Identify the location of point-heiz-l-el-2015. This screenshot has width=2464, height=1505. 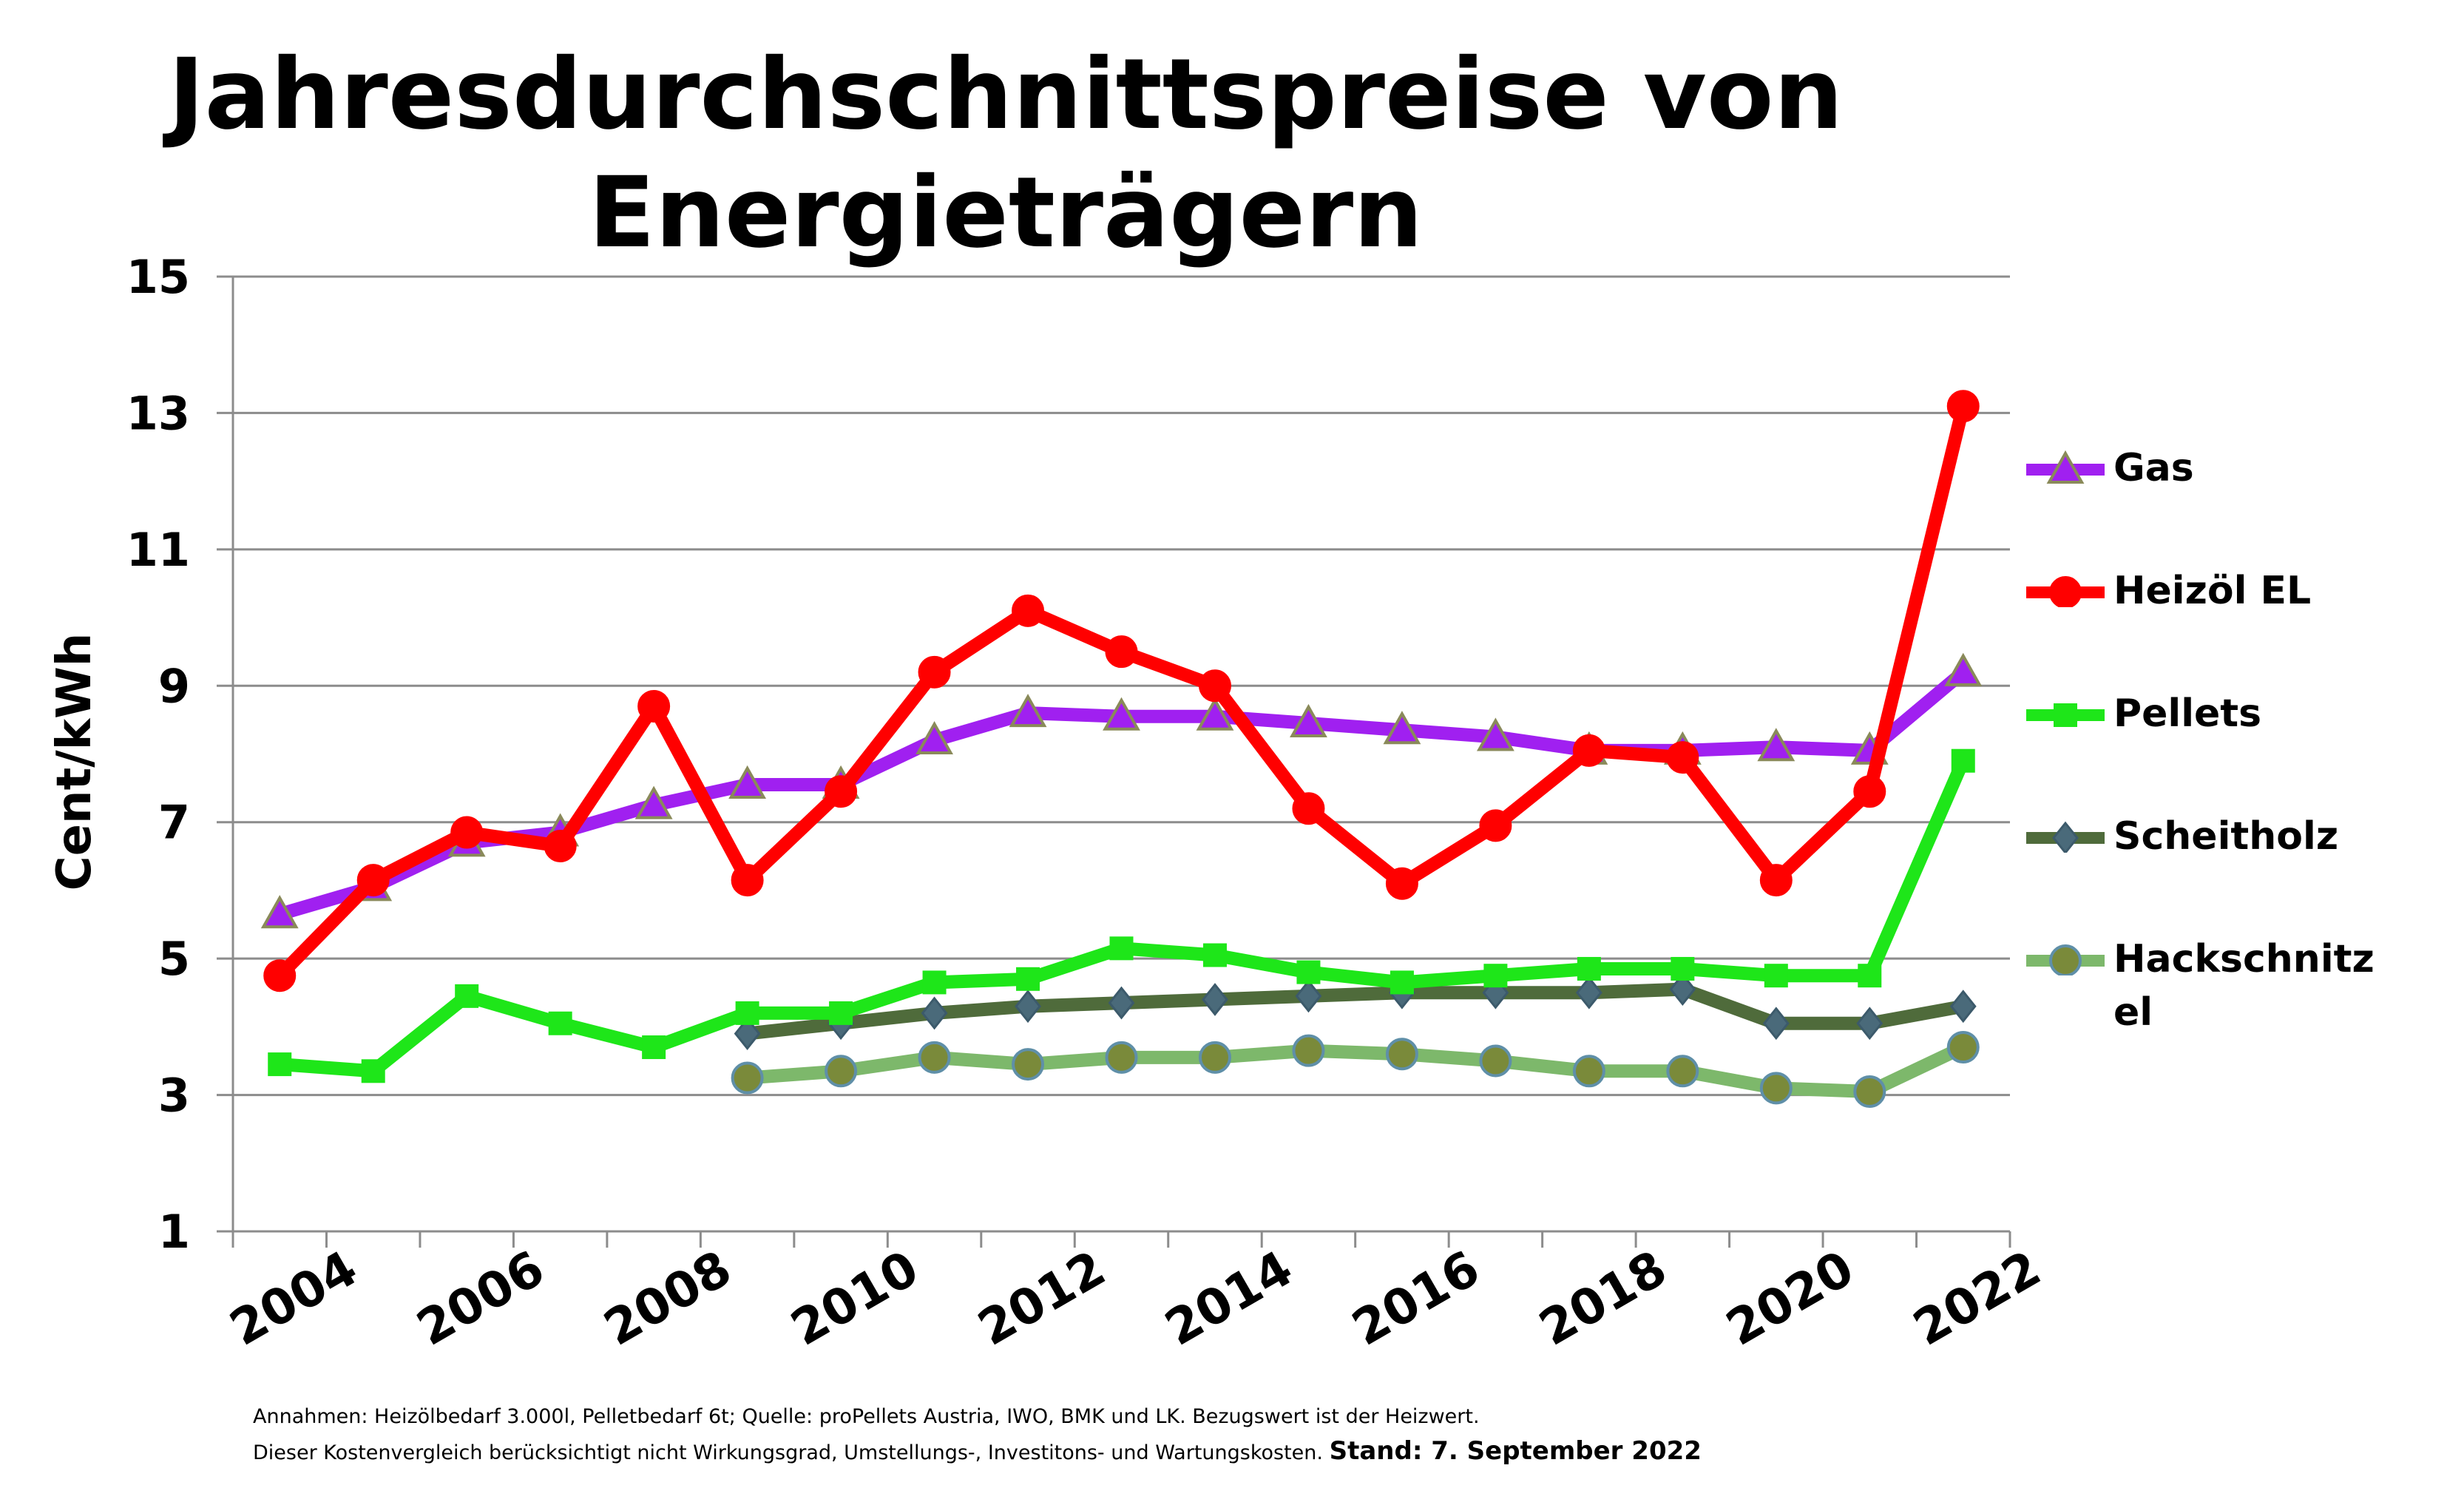
(1309, 808).